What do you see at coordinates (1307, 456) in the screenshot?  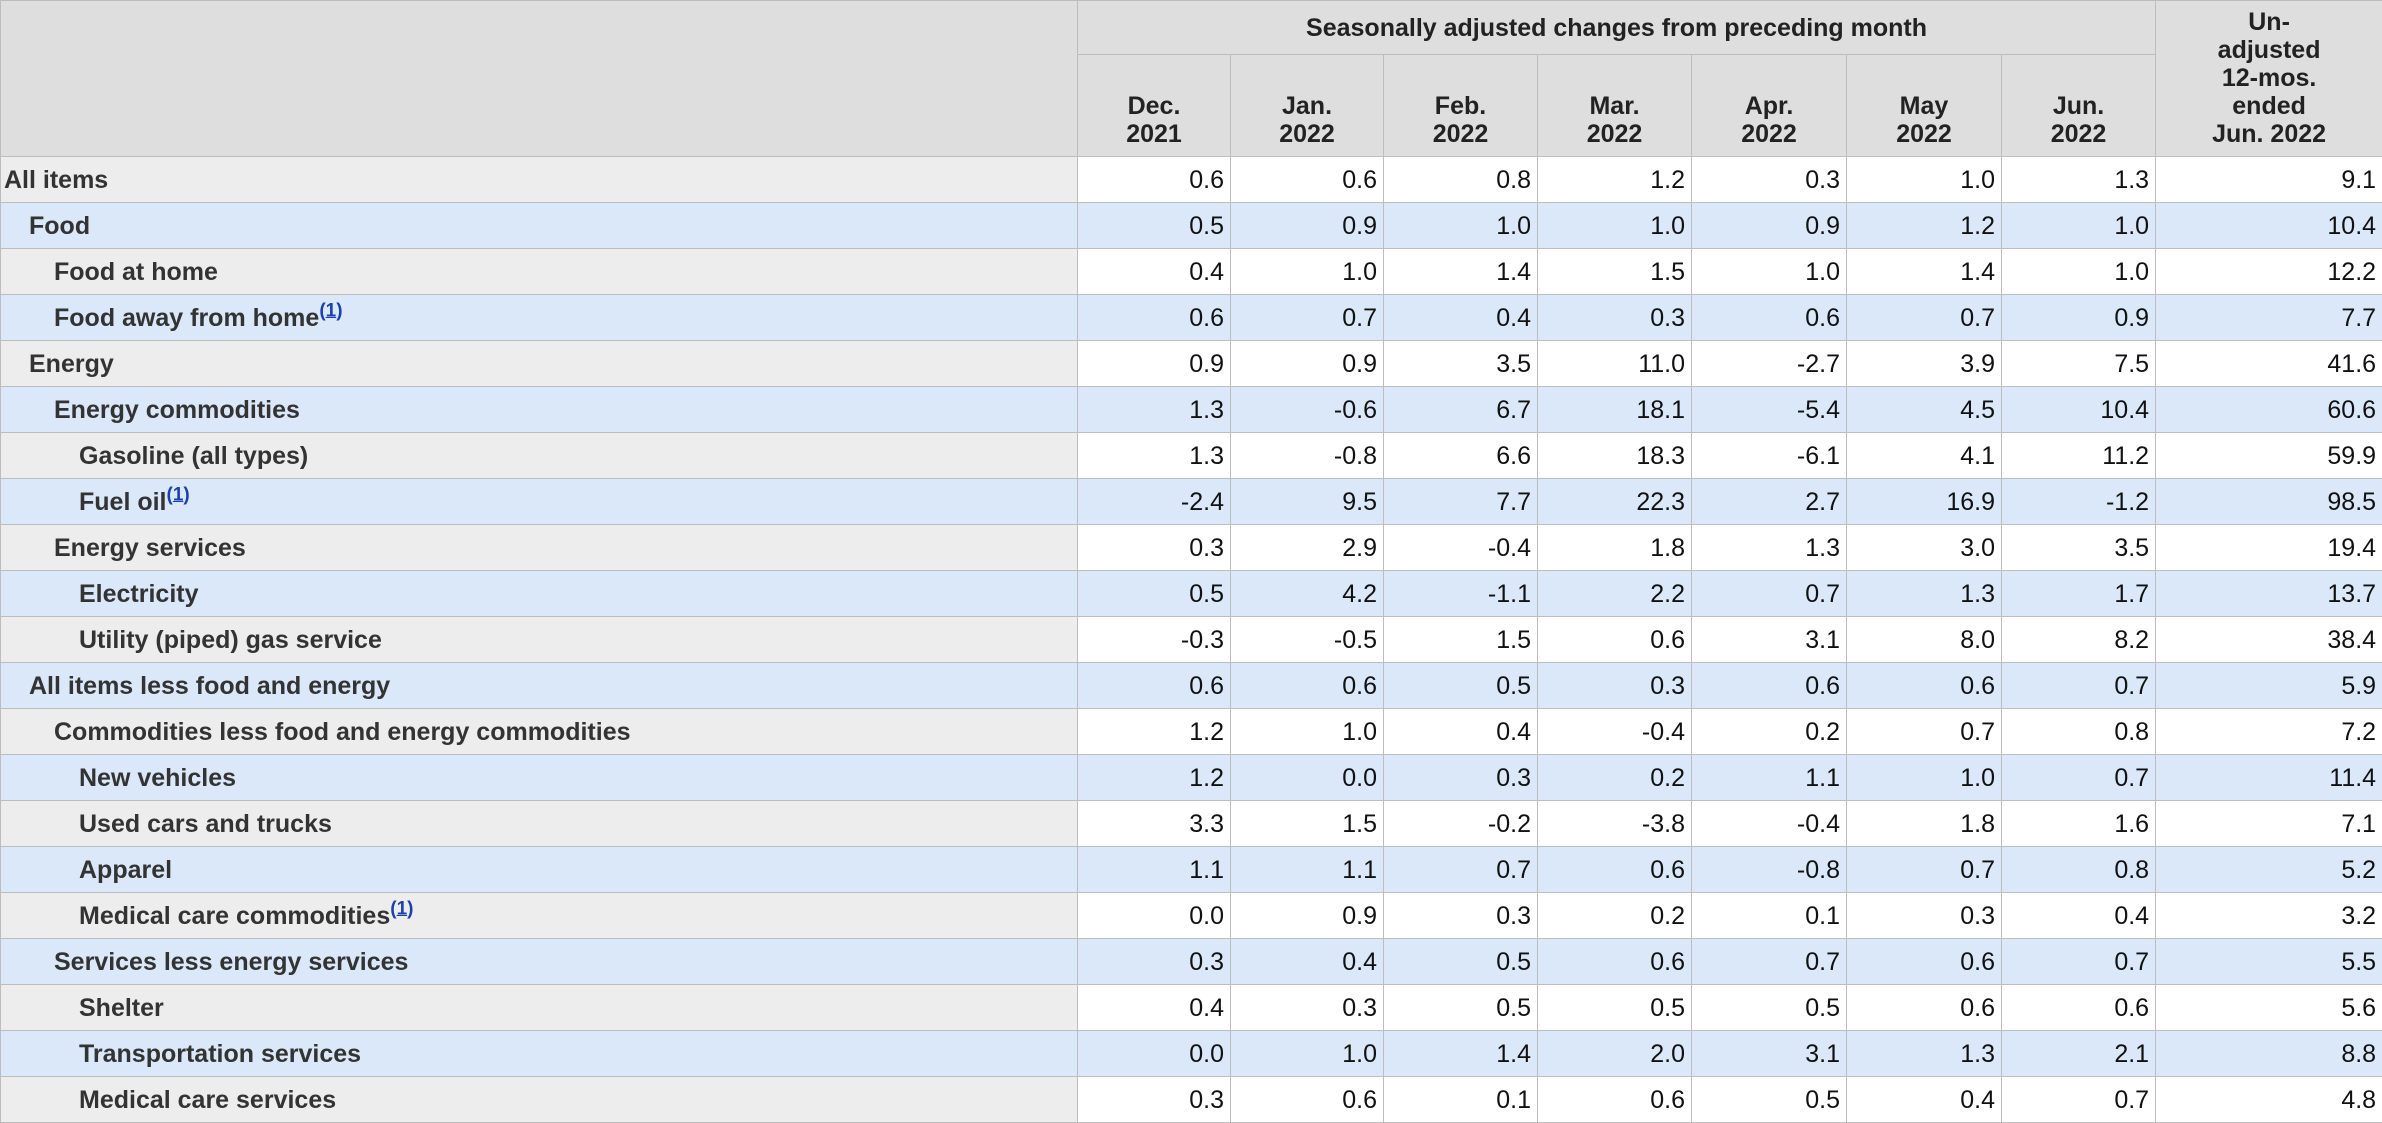 I see `monthly-change-cell: -0.8` at bounding box center [1307, 456].